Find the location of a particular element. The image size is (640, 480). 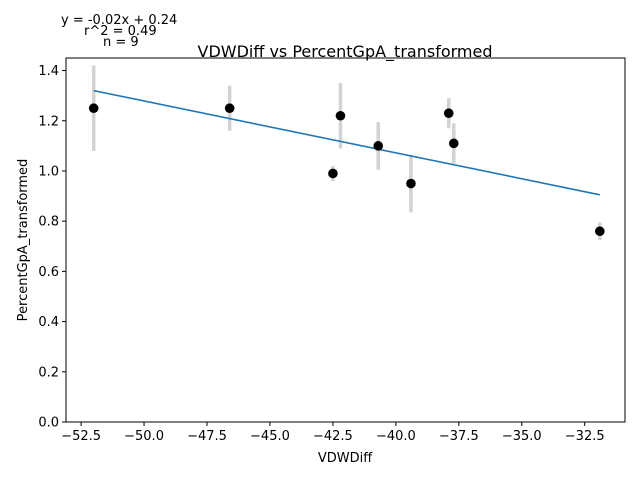

x-tick-label-5: −40.0 is located at coordinates (396, 436).